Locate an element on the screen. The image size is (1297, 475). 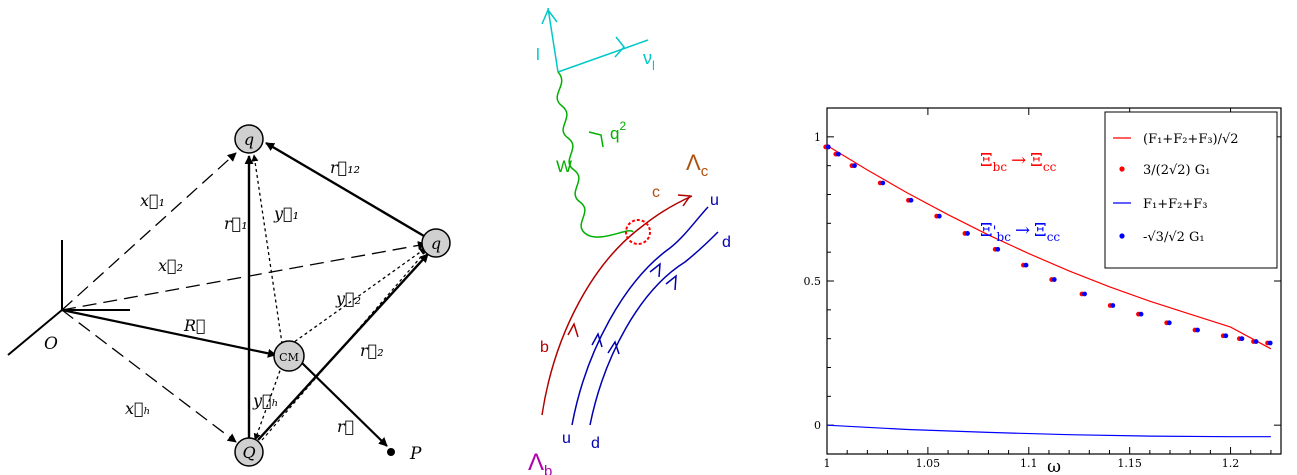
label-q-right: q is located at coordinates (436, 243).